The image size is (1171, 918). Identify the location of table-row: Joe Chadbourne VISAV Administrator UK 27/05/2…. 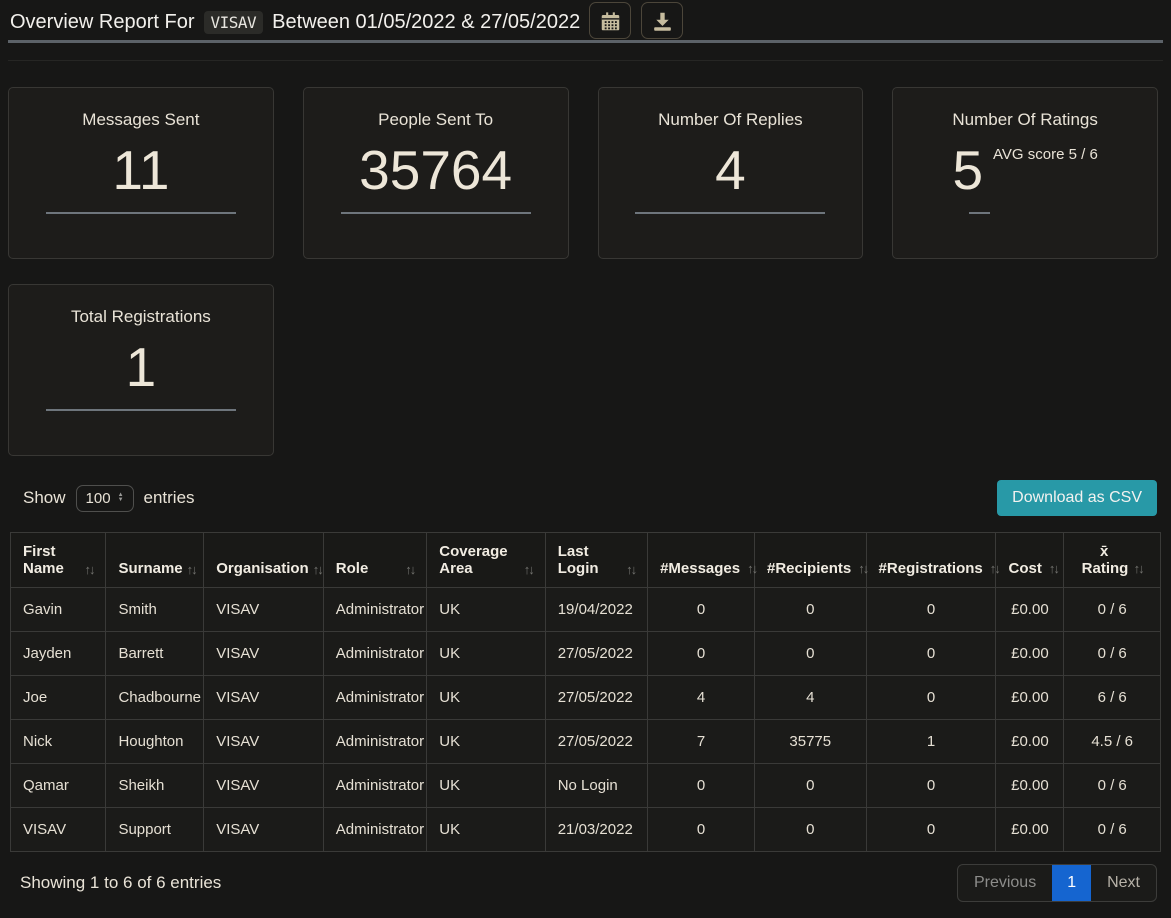
(585, 697).